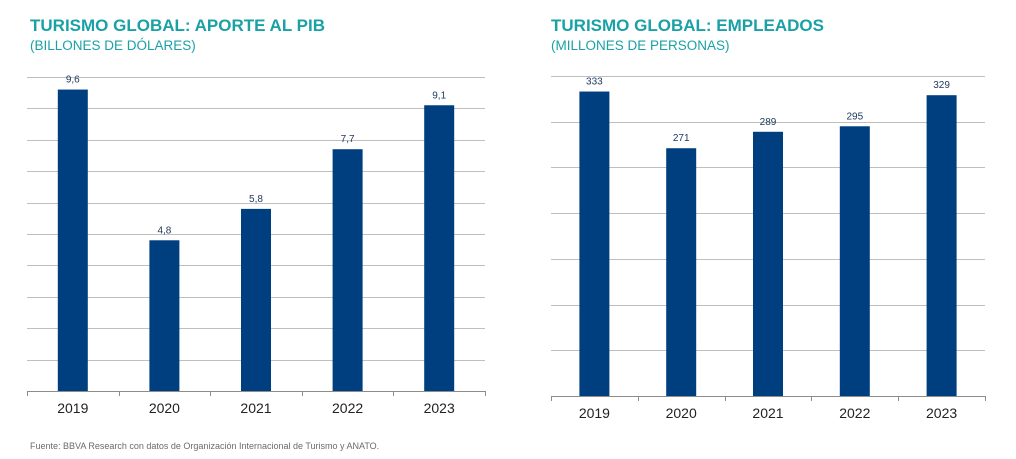 Image resolution: width=1016 pixels, height=459 pixels. What do you see at coordinates (72, 240) in the screenshot?
I see `bar-pib-2019` at bounding box center [72, 240].